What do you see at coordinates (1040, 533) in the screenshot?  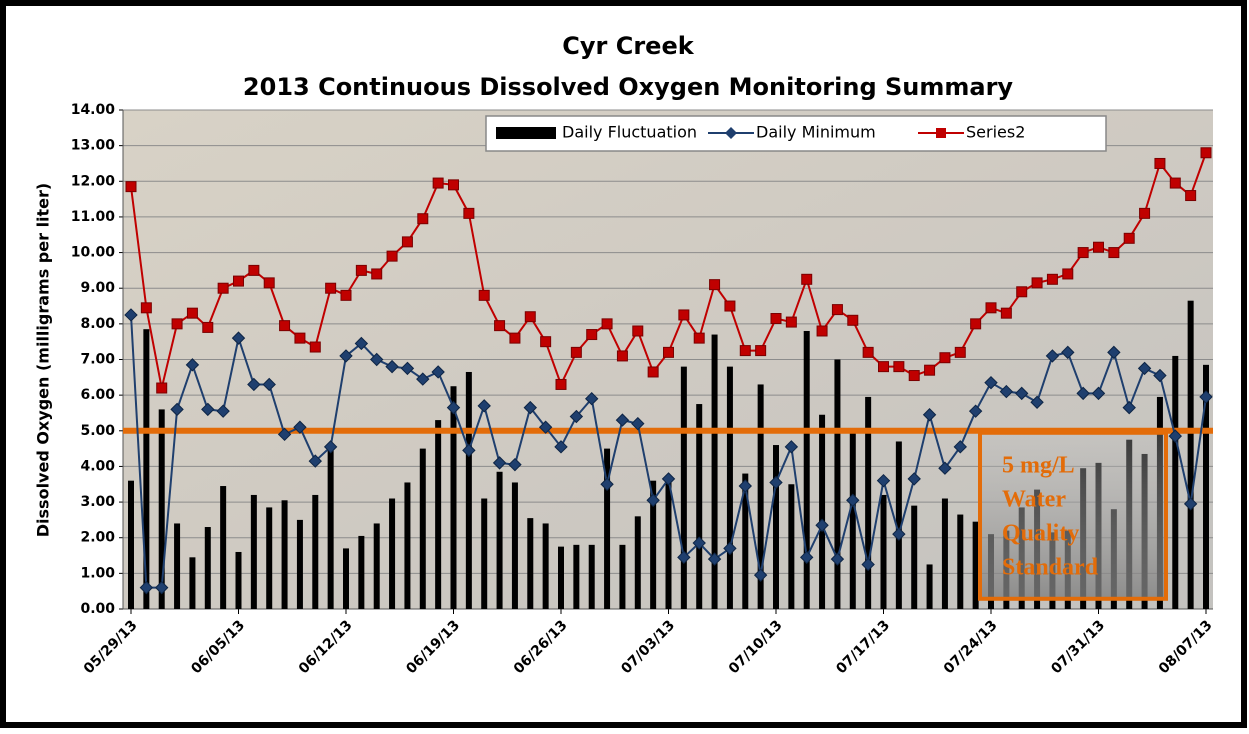 I see `annotation: Quality` at bounding box center [1040, 533].